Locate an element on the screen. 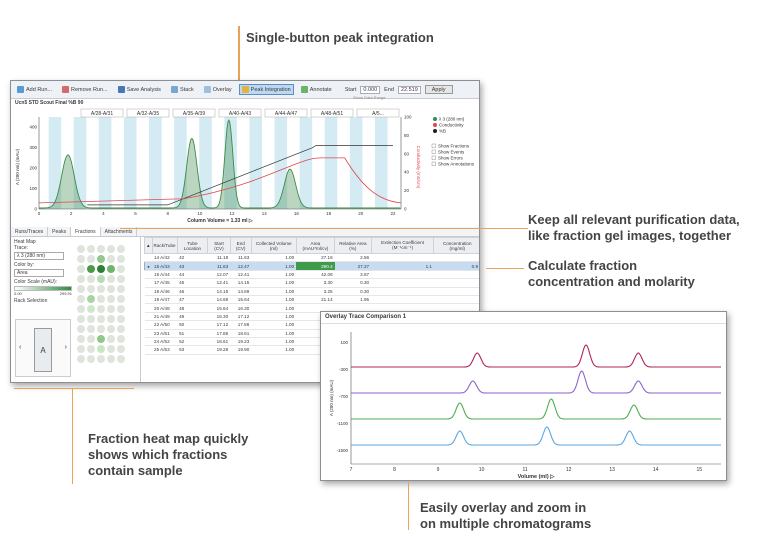 The image size is (770, 547). prev-rack-icon: ‹ is located at coordinates (20, 347).